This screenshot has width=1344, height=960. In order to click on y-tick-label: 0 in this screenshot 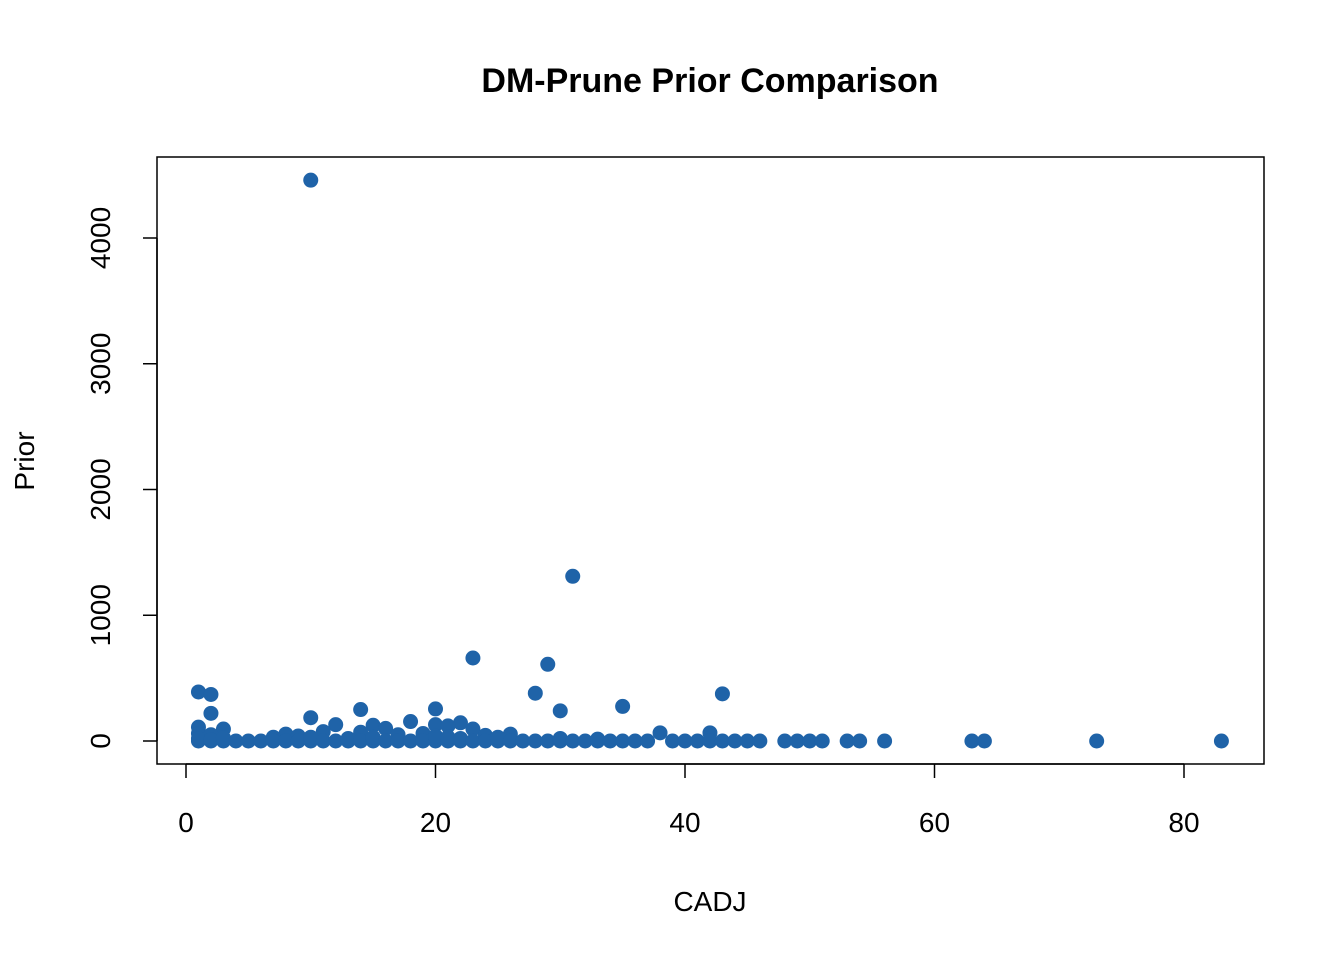, I will do `click(100, 741)`.